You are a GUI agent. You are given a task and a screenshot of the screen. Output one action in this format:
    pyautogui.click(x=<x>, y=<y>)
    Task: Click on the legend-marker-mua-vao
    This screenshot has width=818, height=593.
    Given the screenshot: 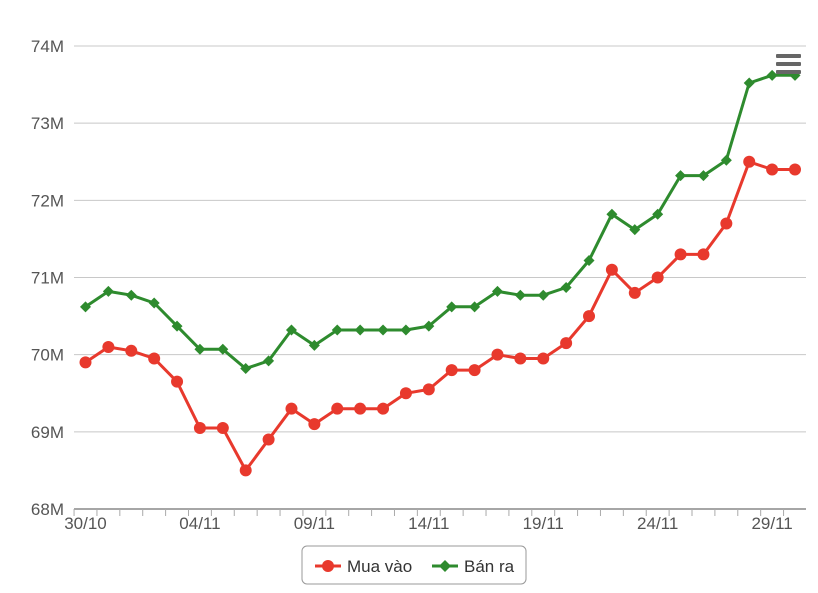 What is the action you would take?
    pyautogui.click(x=328, y=566)
    